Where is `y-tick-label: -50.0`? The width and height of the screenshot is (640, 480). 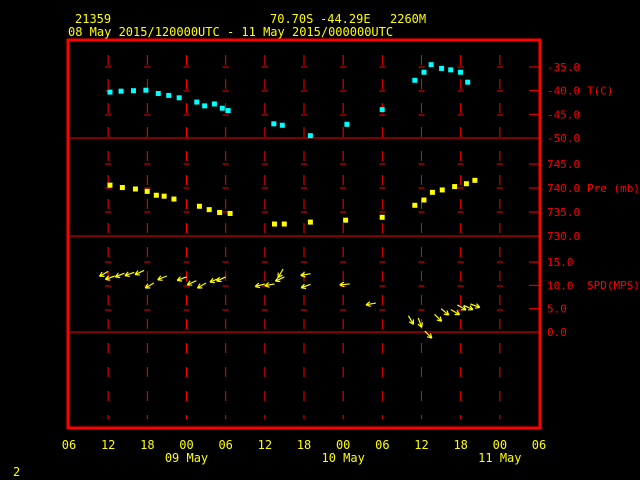
y-tick-label: -50.0 is located at coordinates (563, 138).